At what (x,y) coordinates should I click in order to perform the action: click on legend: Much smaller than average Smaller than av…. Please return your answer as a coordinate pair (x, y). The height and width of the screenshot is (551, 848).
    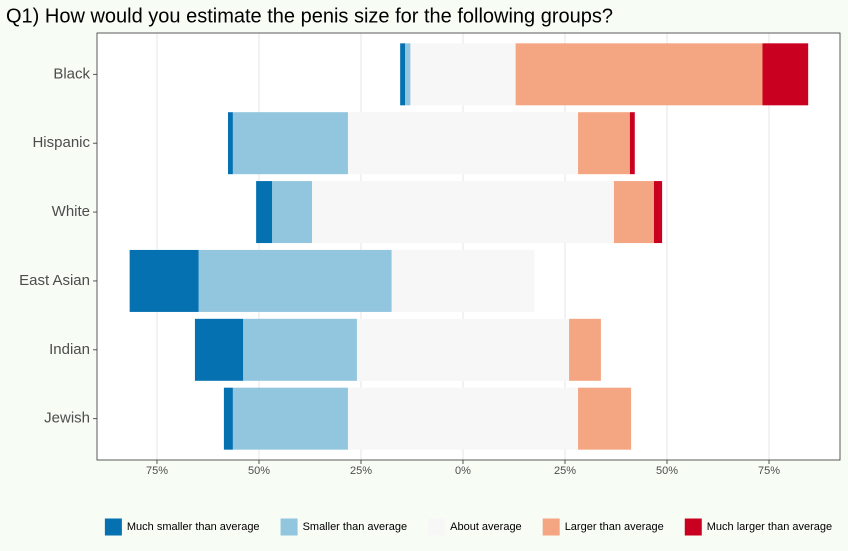
    Looking at the image, I should click on (468, 527).